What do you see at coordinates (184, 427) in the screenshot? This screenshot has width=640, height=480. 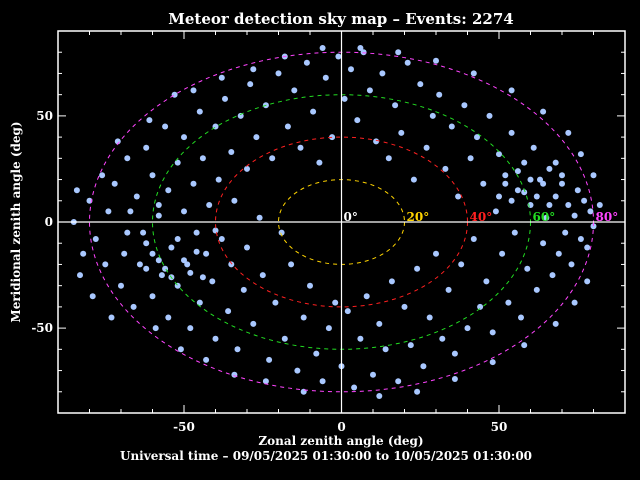 I see `x-tick-label: -50` at bounding box center [184, 427].